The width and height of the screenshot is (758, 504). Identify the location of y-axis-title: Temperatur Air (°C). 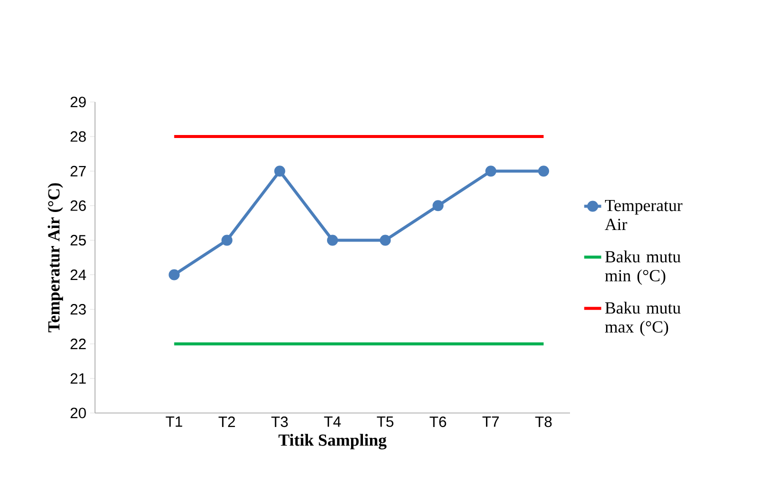
(56, 257).